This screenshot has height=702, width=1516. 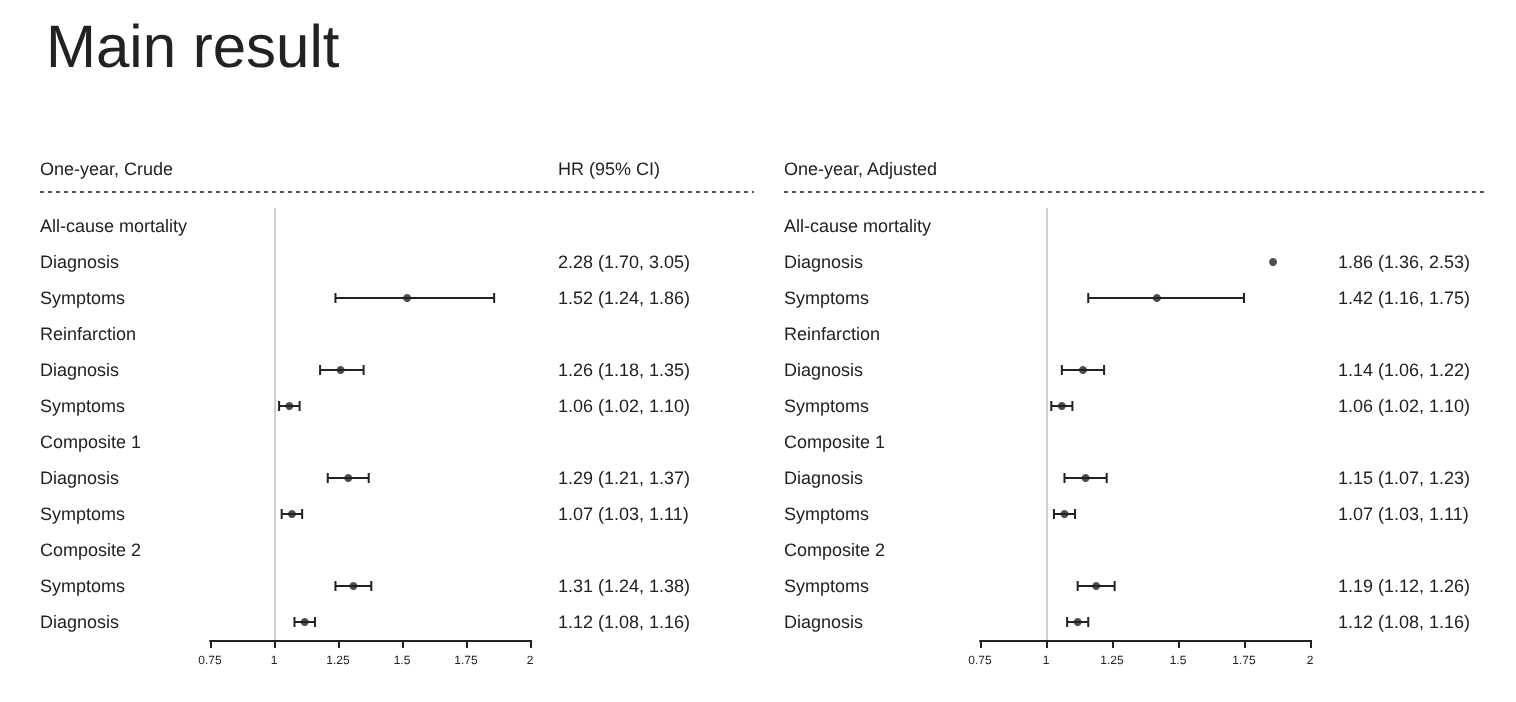 I want to click on data-label: 1.52 (1.24, 1.86), so click(x=624, y=298).